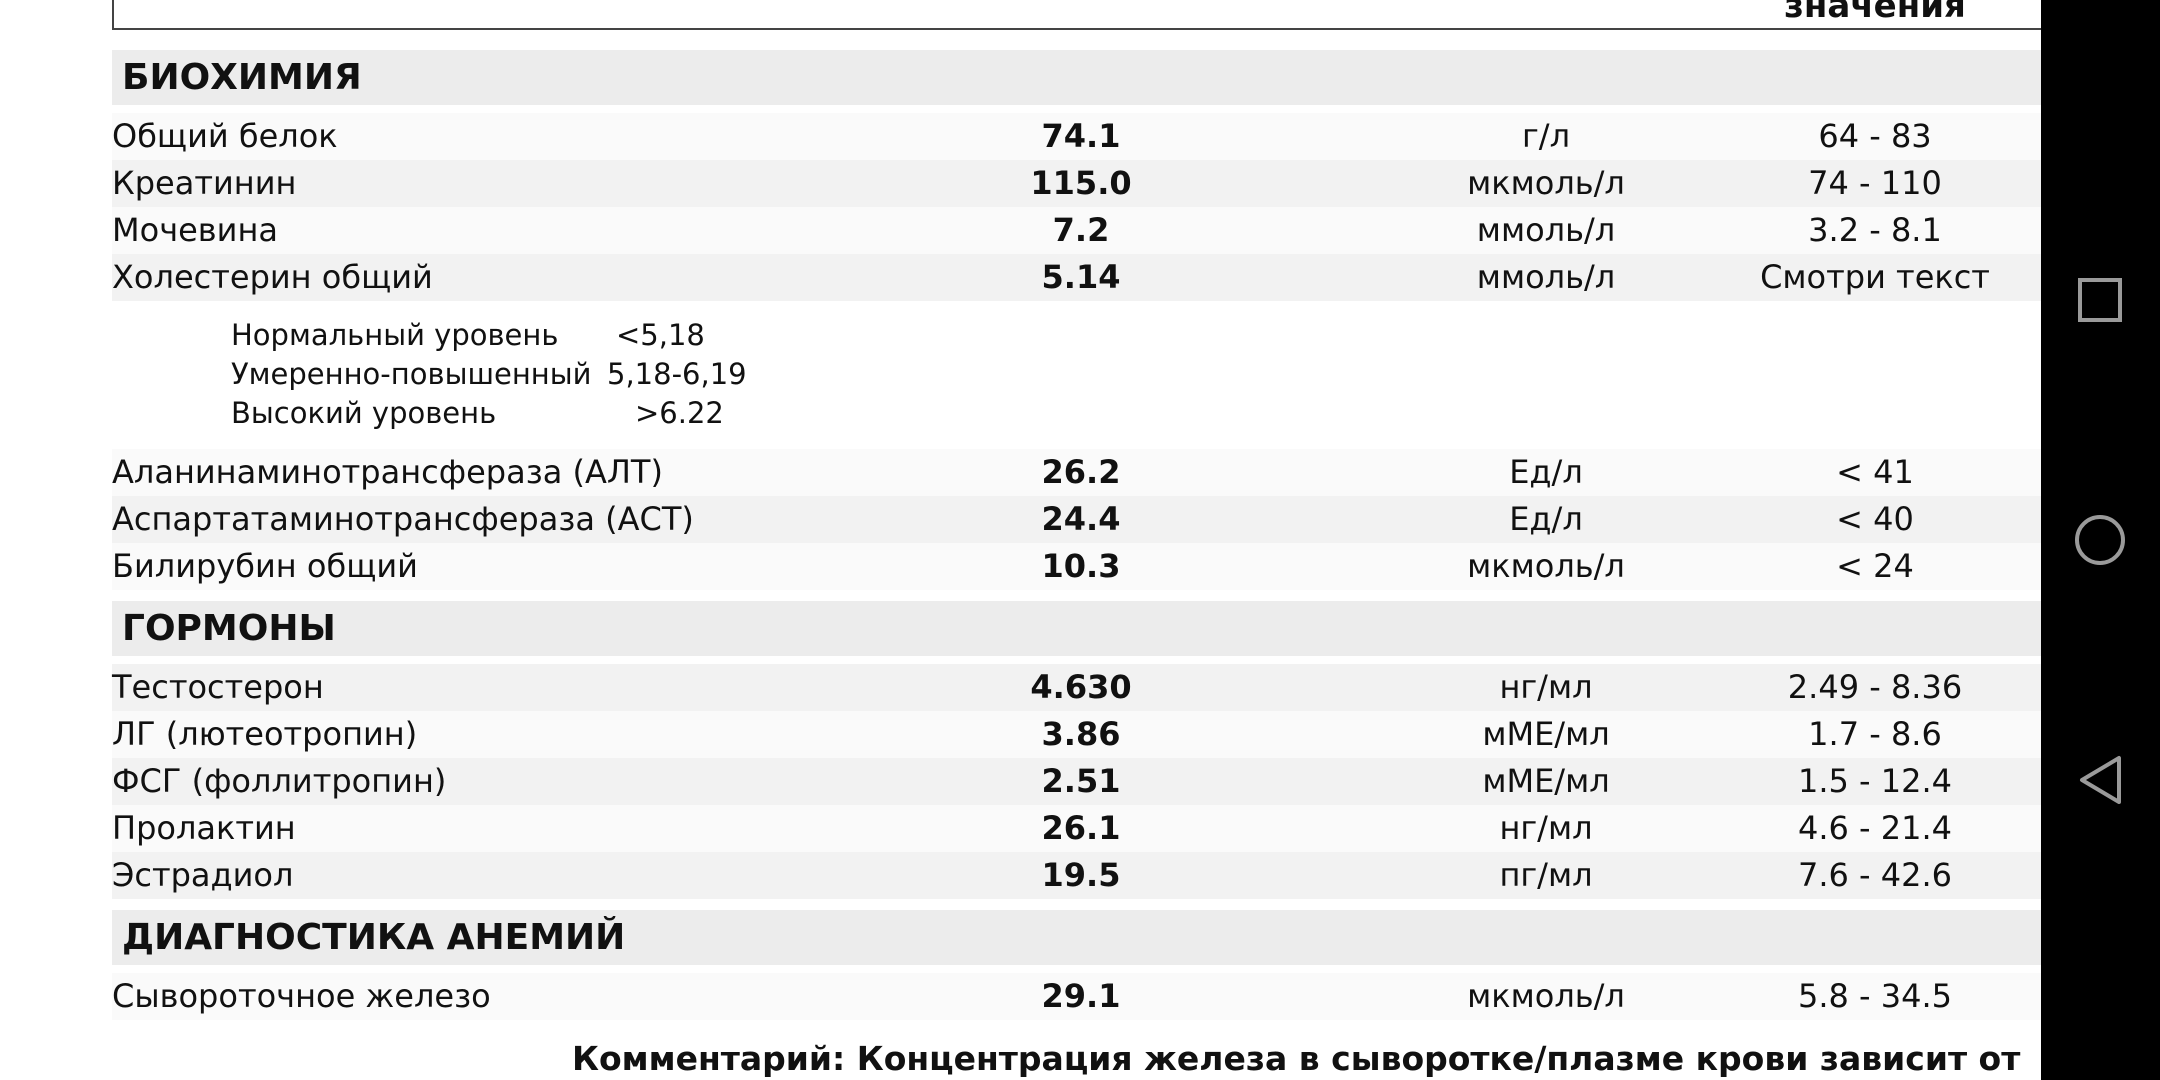  What do you see at coordinates (374, 937) in the screenshot?
I see `section-title: ДИАГНОСТИКА АНЕМИЙ` at bounding box center [374, 937].